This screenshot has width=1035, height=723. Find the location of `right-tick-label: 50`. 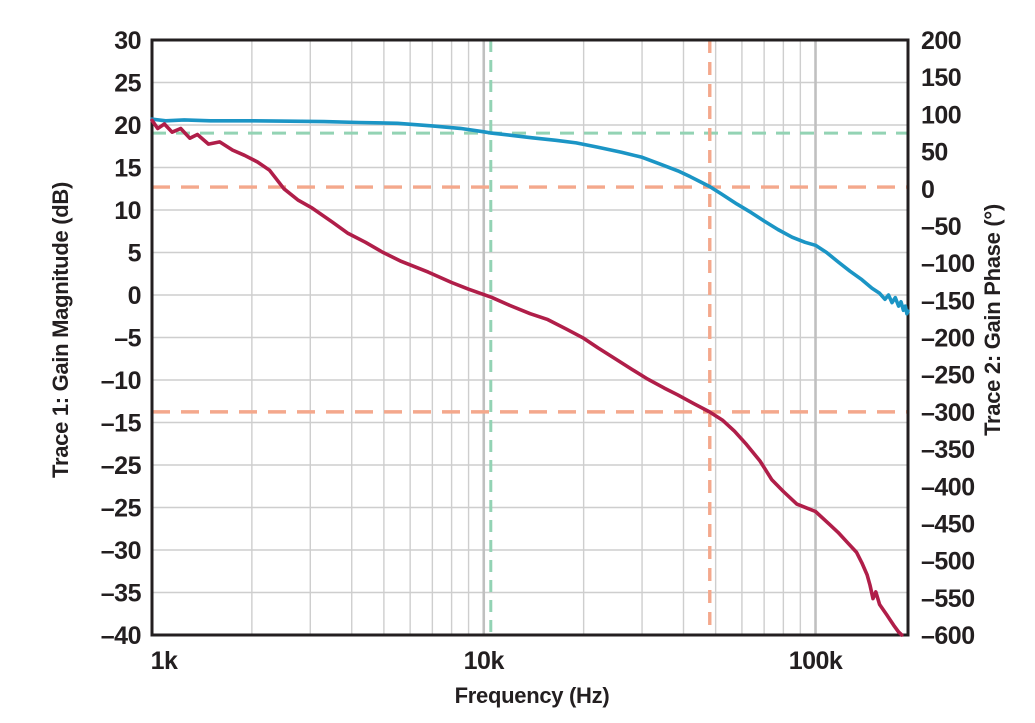

right-tick-label: 50 is located at coordinates (934, 153).